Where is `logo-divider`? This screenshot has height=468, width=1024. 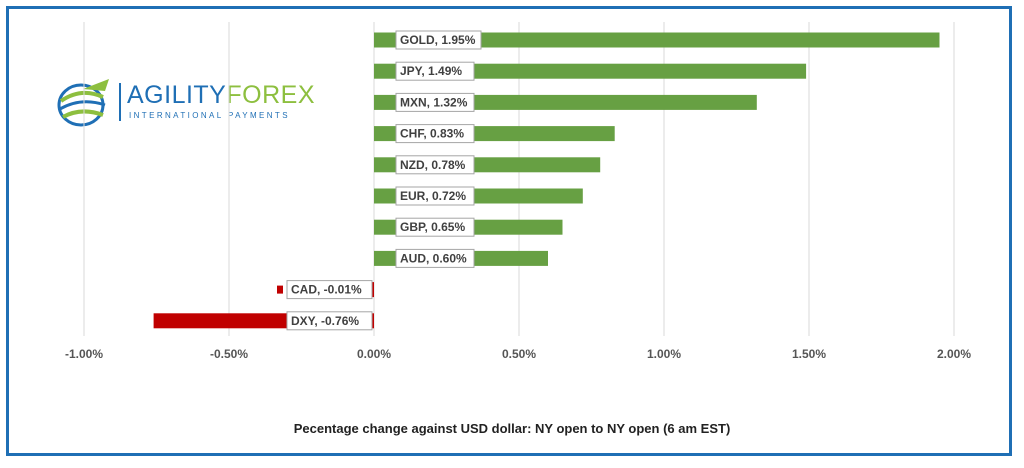 logo-divider is located at coordinates (120, 102).